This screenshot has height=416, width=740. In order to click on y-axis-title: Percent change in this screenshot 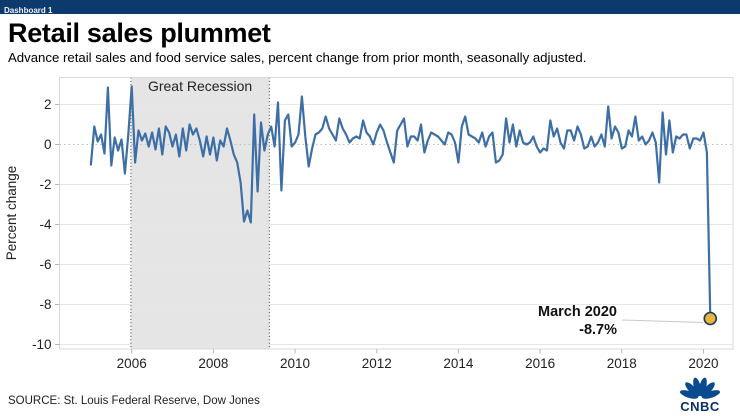, I will do `click(11, 213)`.